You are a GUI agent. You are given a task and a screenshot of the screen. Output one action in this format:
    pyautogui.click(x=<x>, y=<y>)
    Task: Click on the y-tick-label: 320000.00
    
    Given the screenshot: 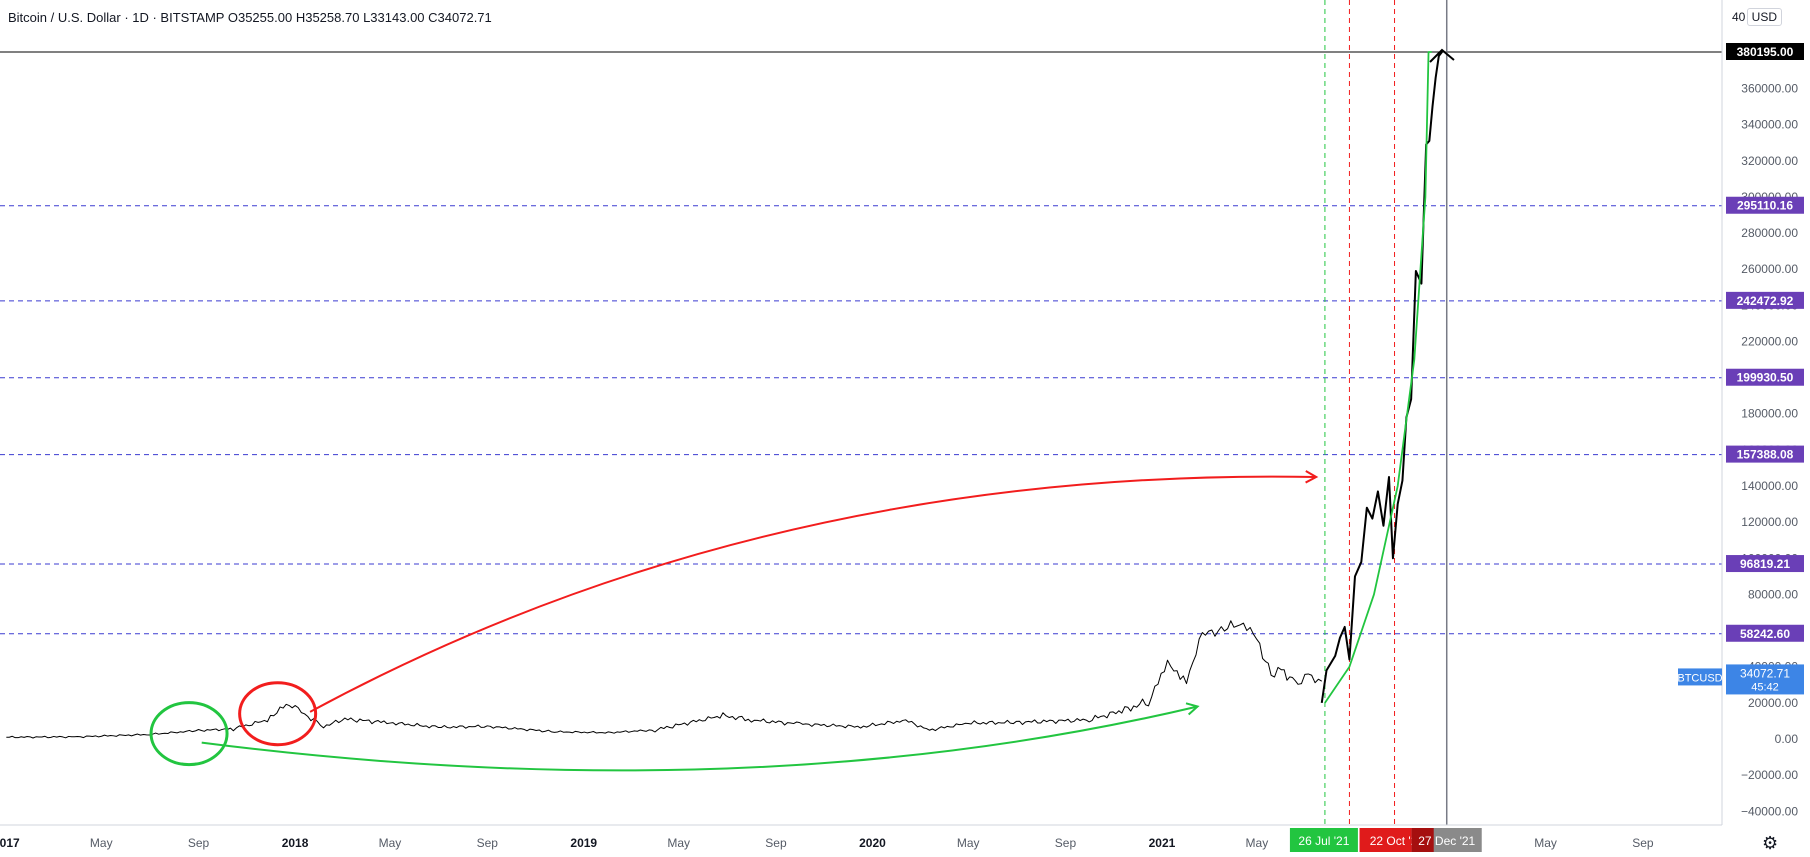 What is the action you would take?
    pyautogui.click(x=1769, y=161)
    